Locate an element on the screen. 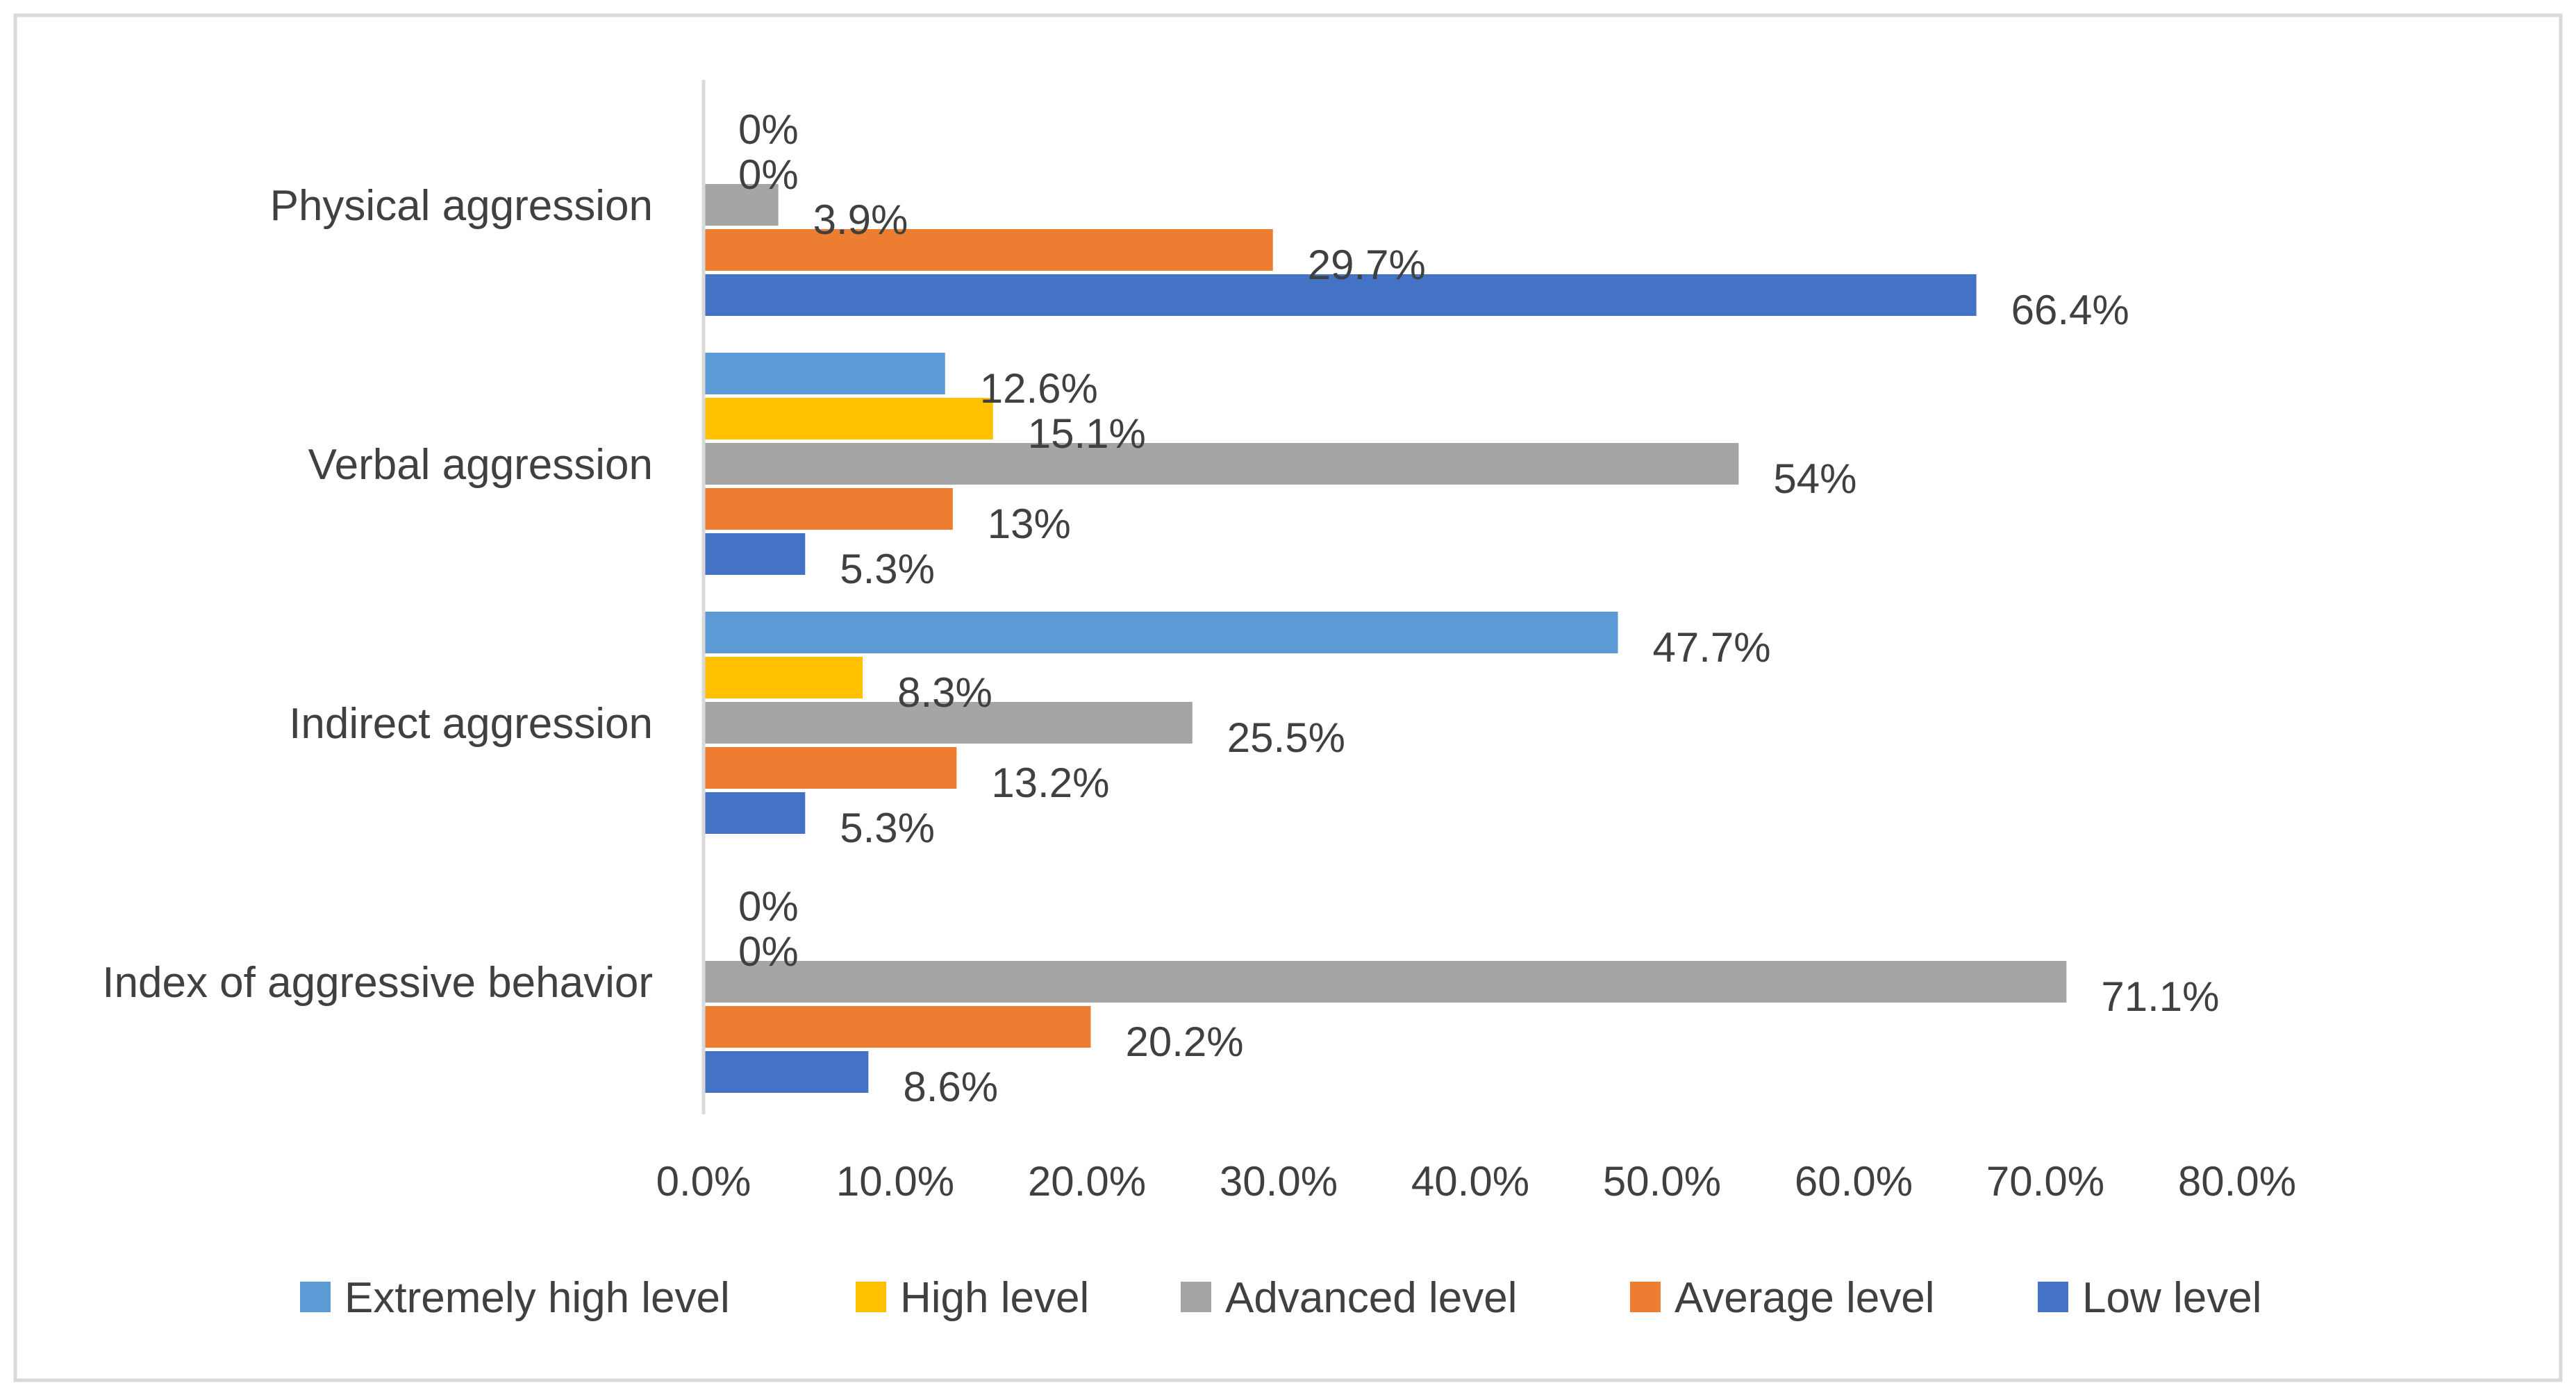 This screenshot has height=1399, width=2576. data-label-physical-aggression-advanced-level: 3.9% is located at coordinates (860, 219).